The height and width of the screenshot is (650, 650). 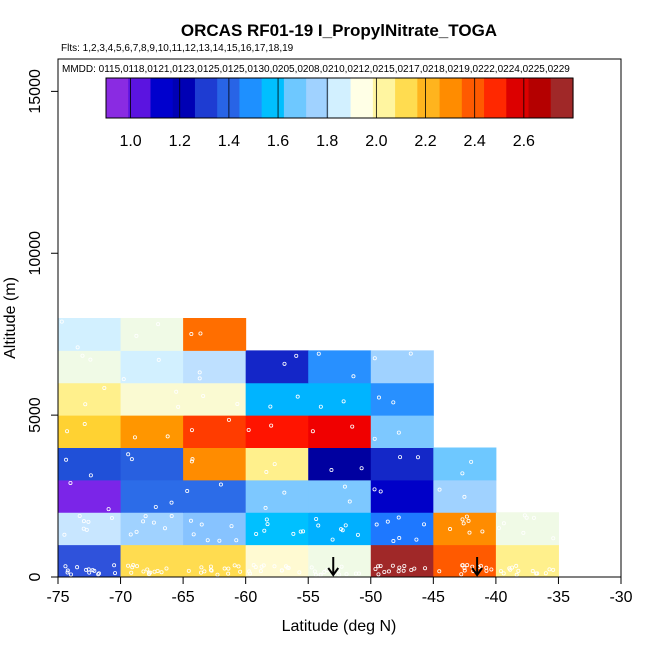 What do you see at coordinates (370, 597) in the screenshot?
I see `x-tick-label: -50` at bounding box center [370, 597].